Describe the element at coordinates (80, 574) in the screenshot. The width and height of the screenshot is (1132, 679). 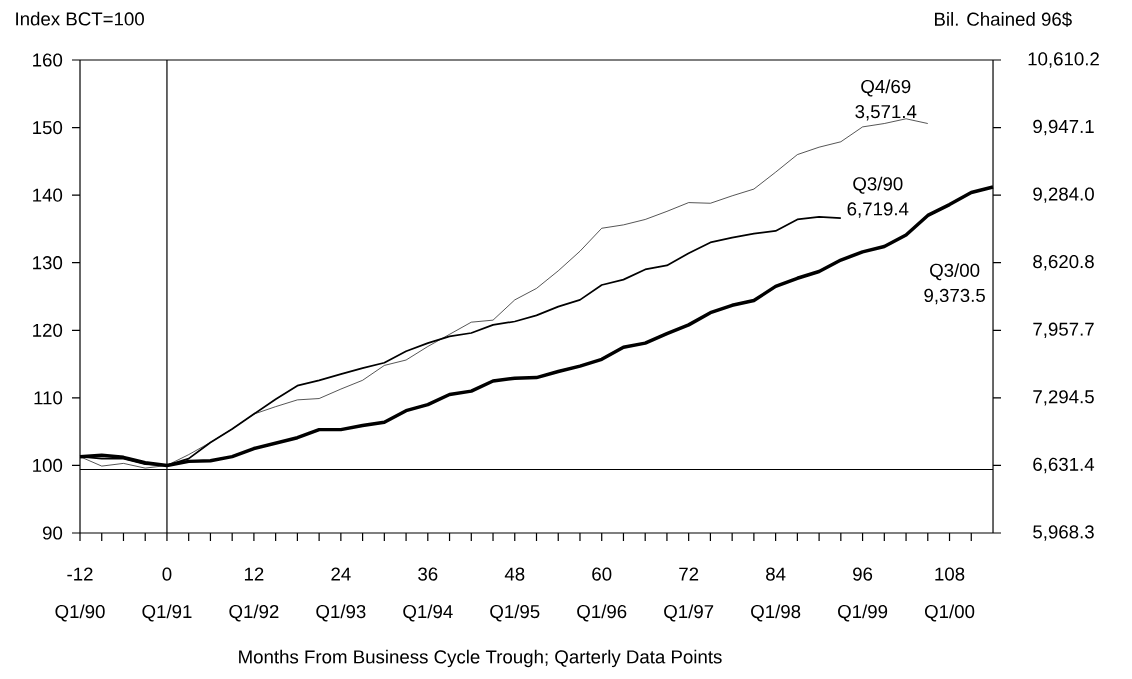
I see `x-tick-label: -12` at that location.